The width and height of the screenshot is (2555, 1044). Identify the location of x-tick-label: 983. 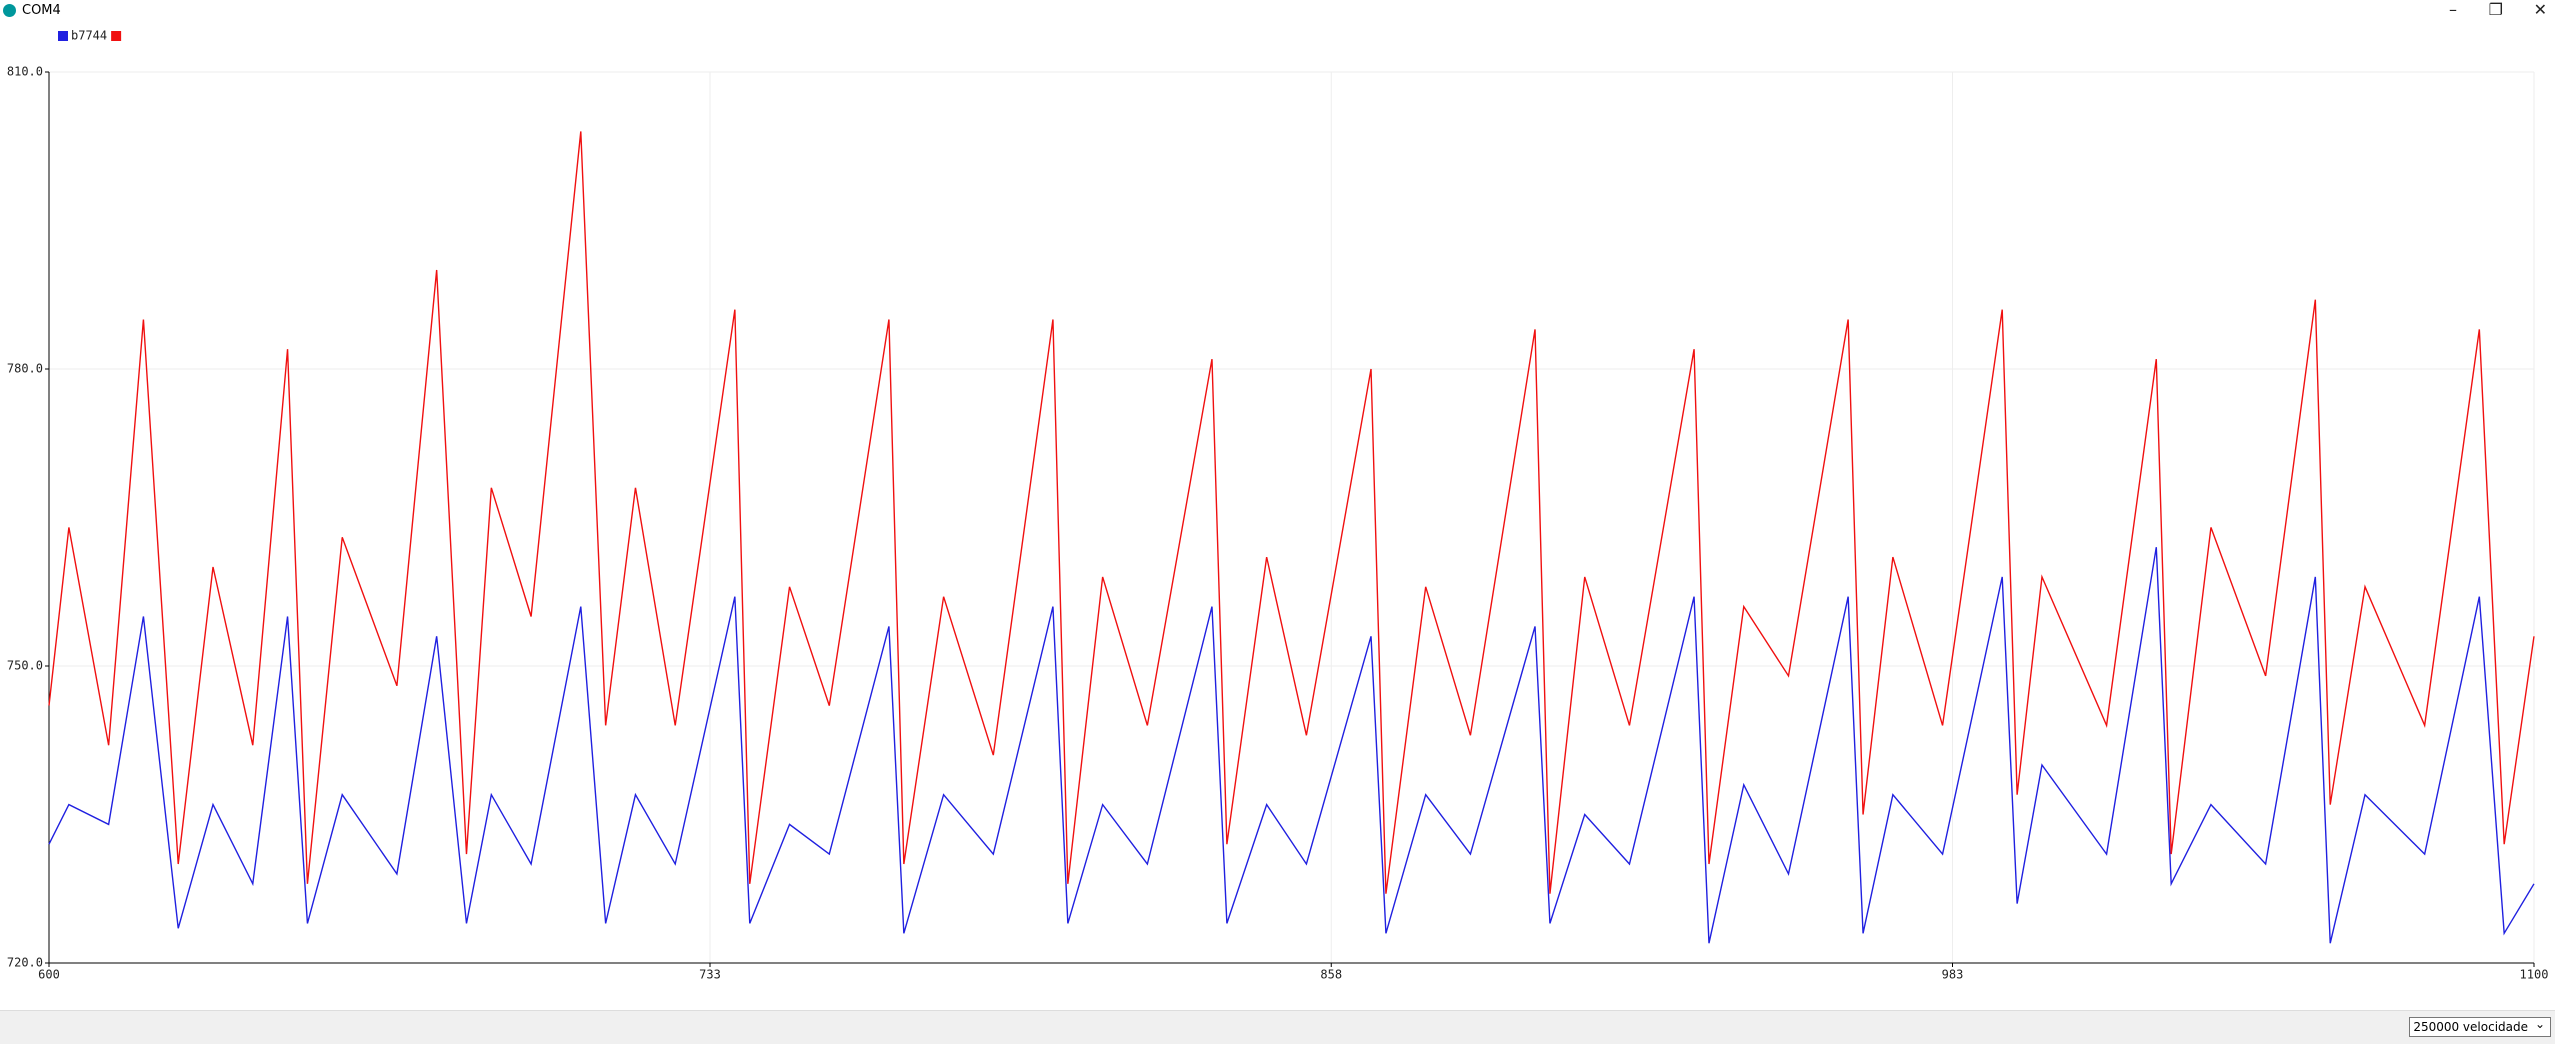
(1953, 975).